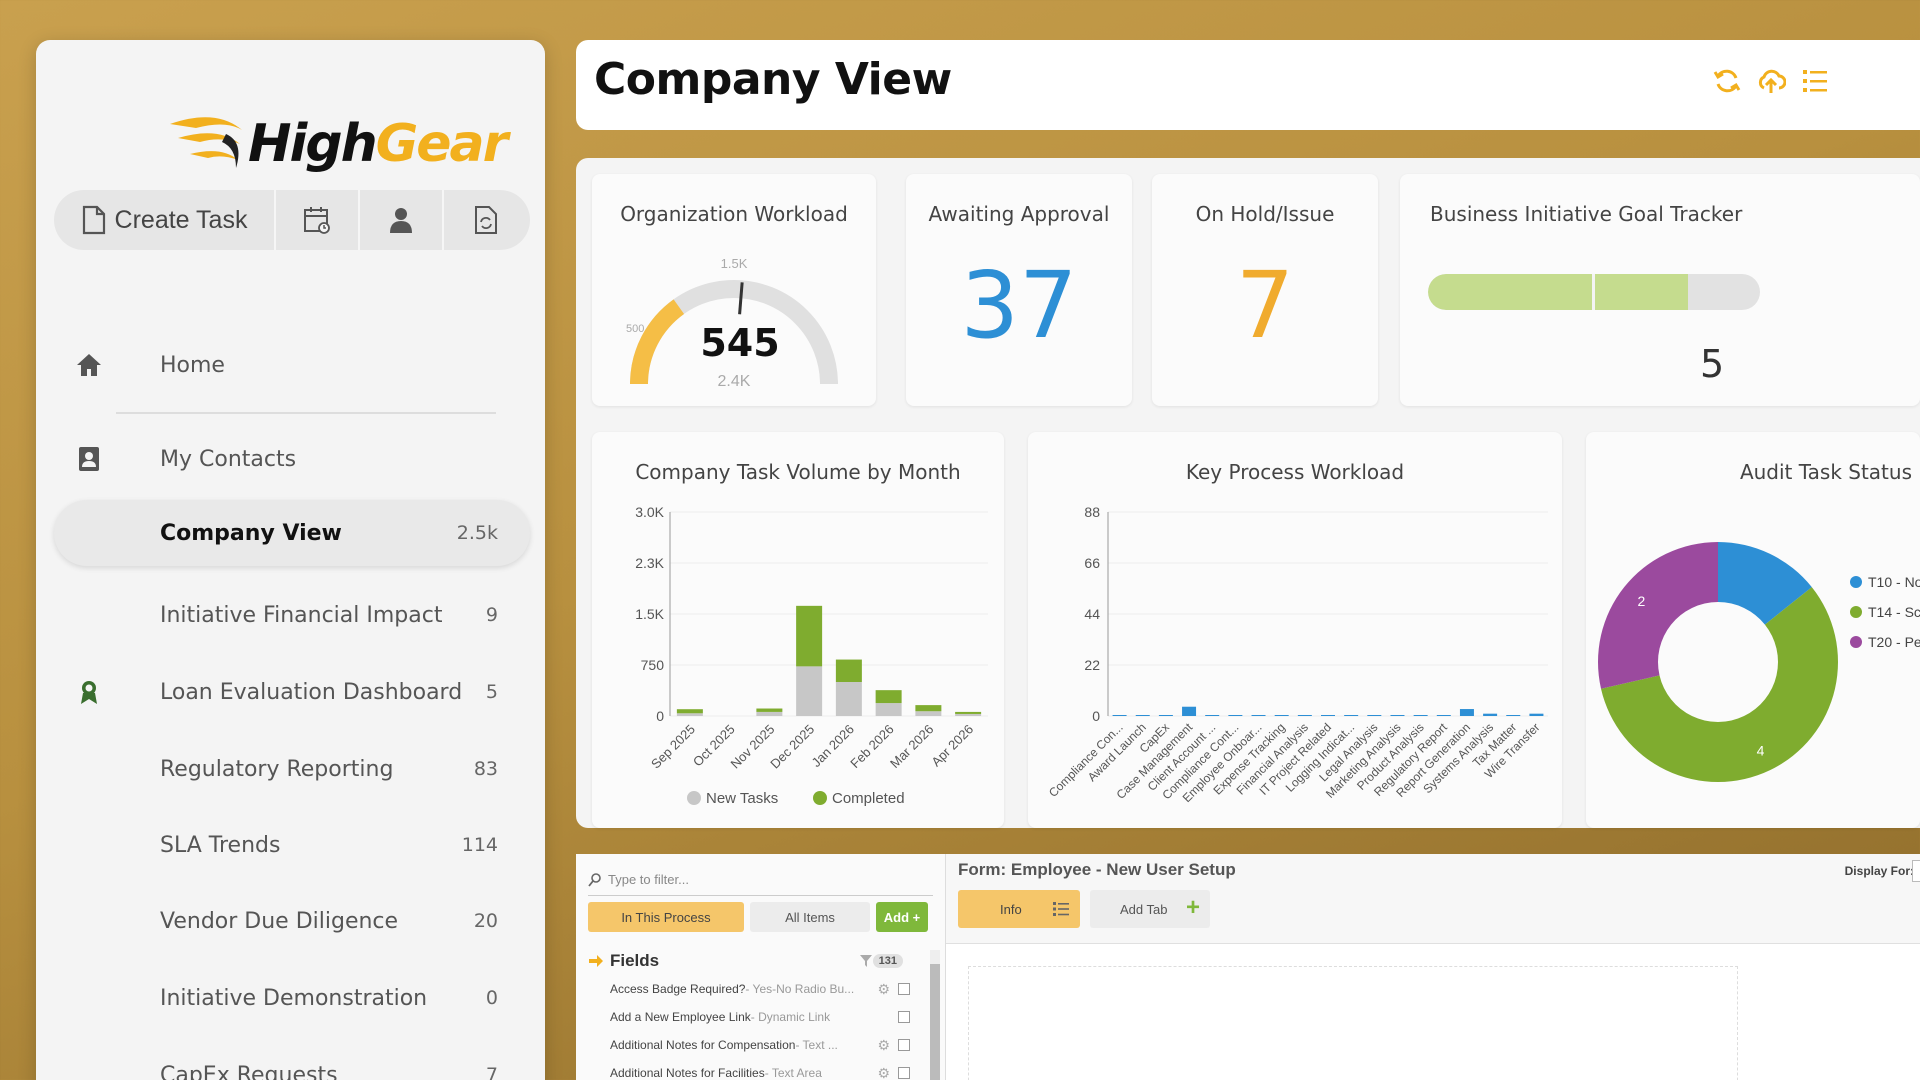  Describe the element at coordinates (635, 960) in the screenshot. I see `fields-label: Fields` at that location.